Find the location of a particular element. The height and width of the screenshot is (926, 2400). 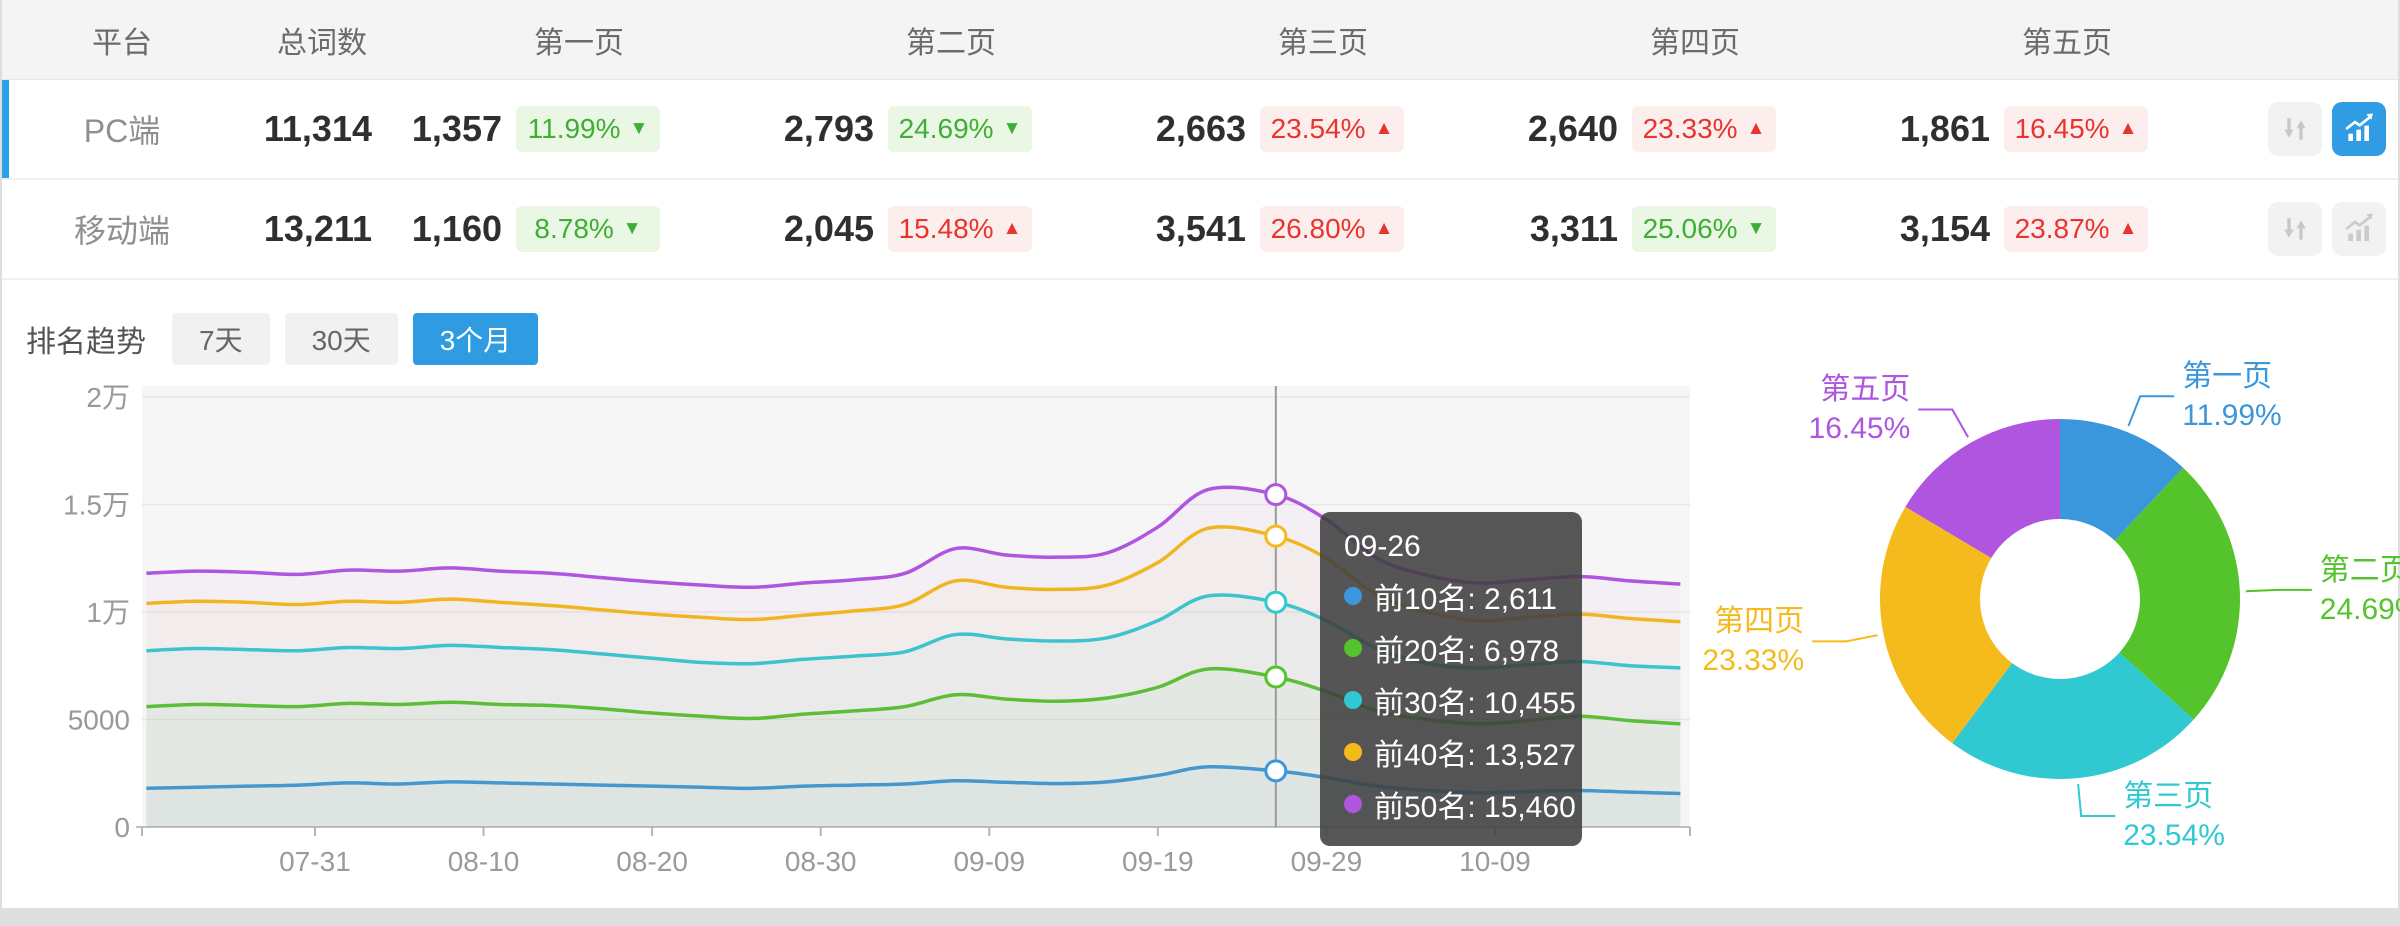

page4-count: 3,311 is located at coordinates (1573, 228).